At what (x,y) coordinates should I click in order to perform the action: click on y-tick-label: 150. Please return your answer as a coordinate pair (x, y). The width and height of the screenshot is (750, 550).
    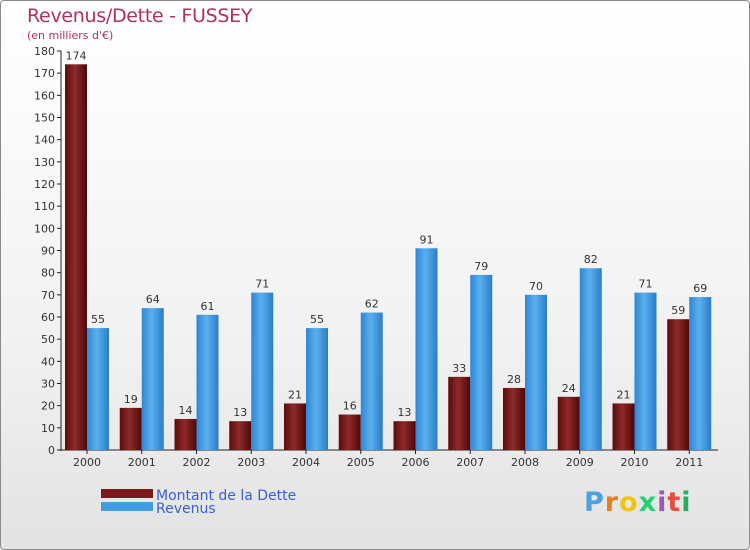
    Looking at the image, I should click on (44, 118).